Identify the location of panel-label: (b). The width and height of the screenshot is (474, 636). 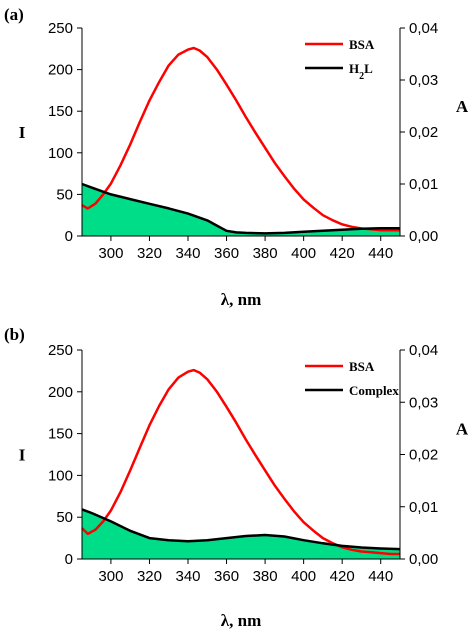
(14, 334).